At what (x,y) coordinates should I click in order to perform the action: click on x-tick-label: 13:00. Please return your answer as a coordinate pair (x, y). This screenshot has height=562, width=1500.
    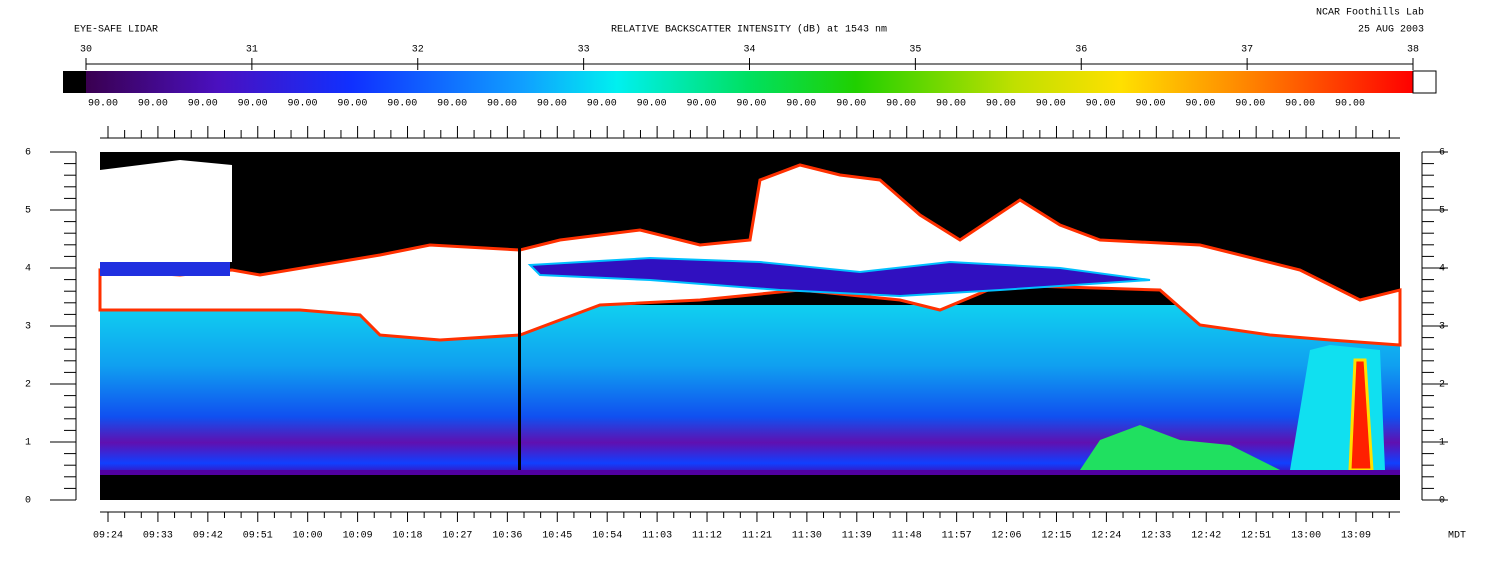
    Looking at the image, I should click on (1306, 536).